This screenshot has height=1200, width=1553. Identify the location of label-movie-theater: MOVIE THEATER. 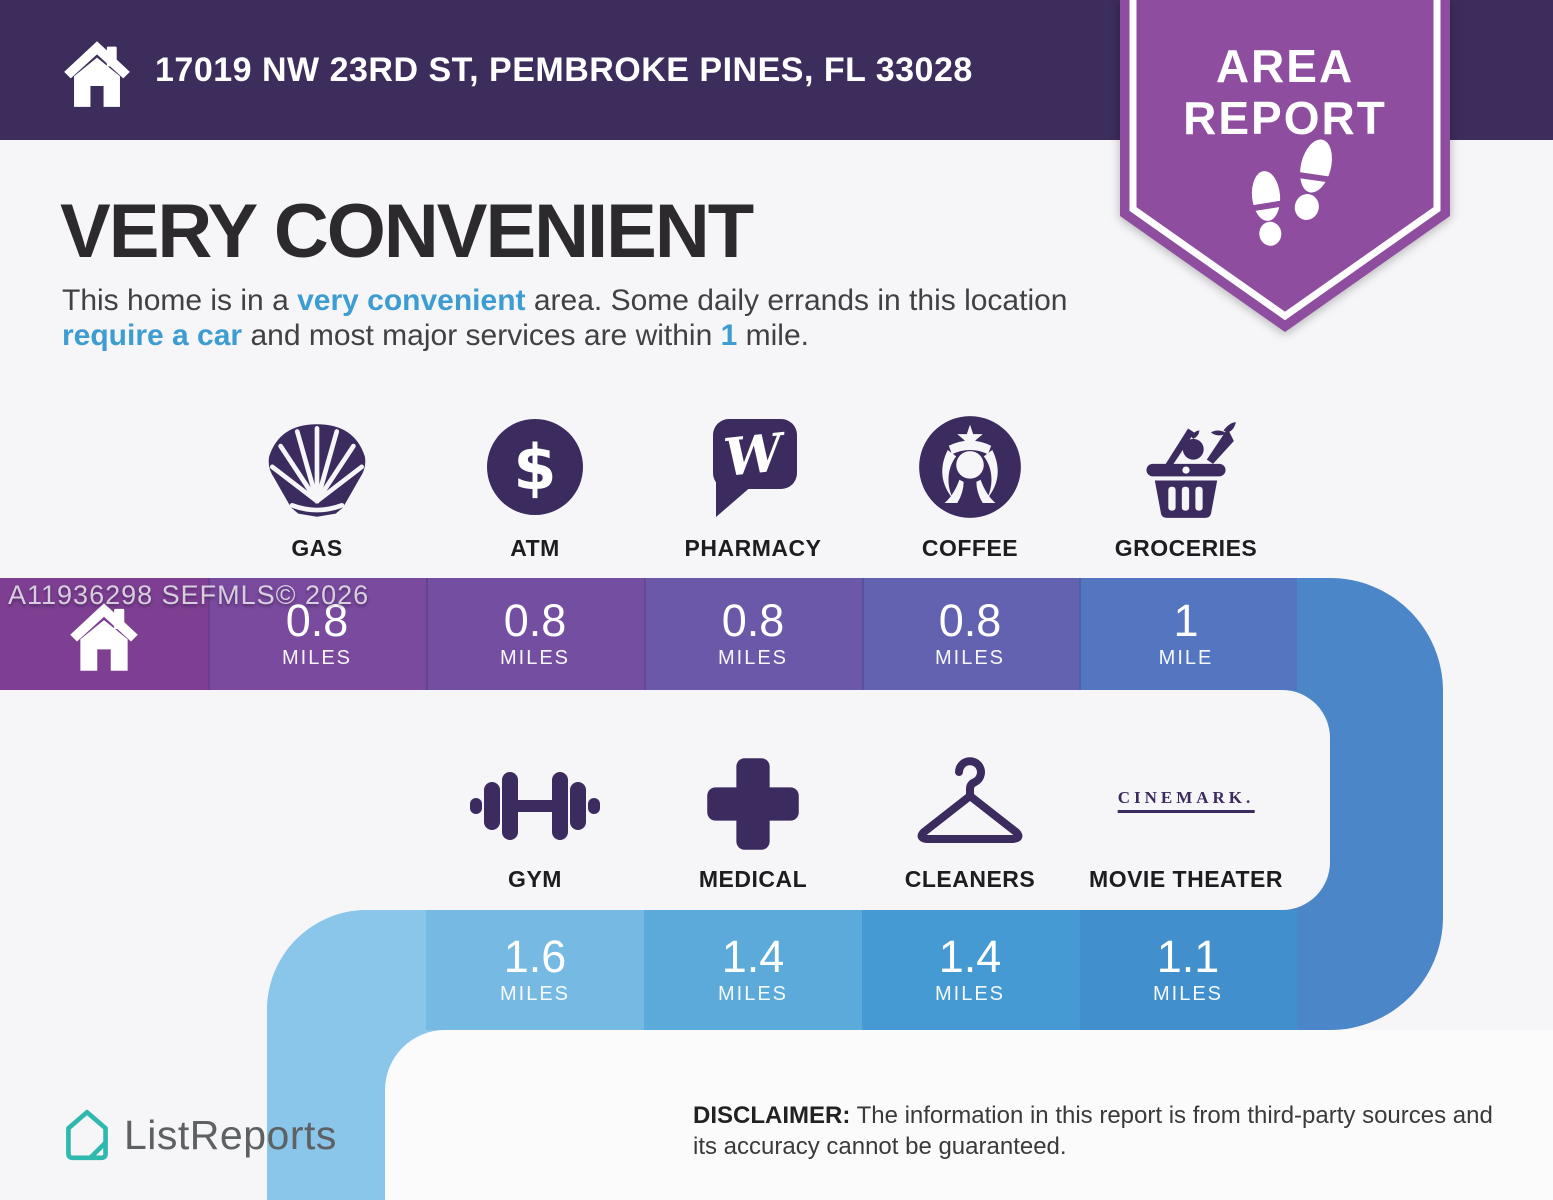
(1186, 879).